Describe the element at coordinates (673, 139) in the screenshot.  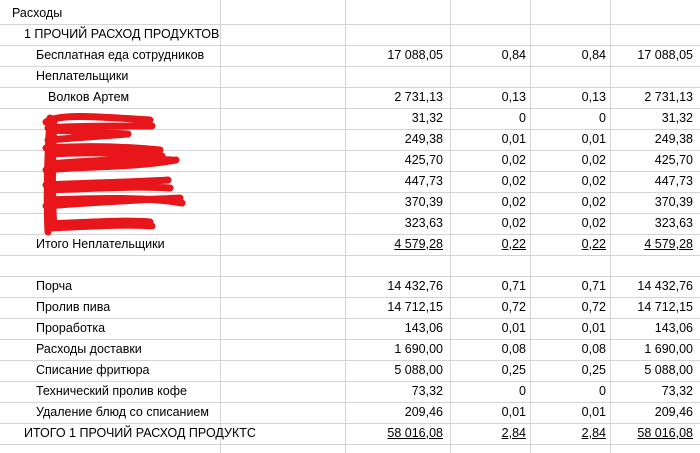
I see `value-cell-col4: 249,38` at that location.